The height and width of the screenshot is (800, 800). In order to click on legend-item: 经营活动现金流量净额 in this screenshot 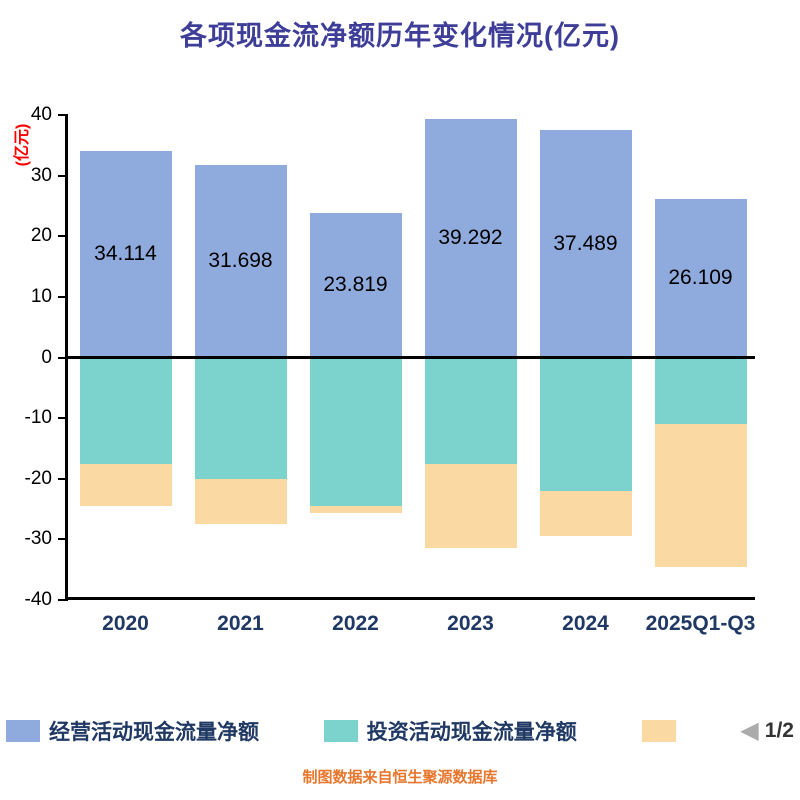, I will do `click(132, 731)`.